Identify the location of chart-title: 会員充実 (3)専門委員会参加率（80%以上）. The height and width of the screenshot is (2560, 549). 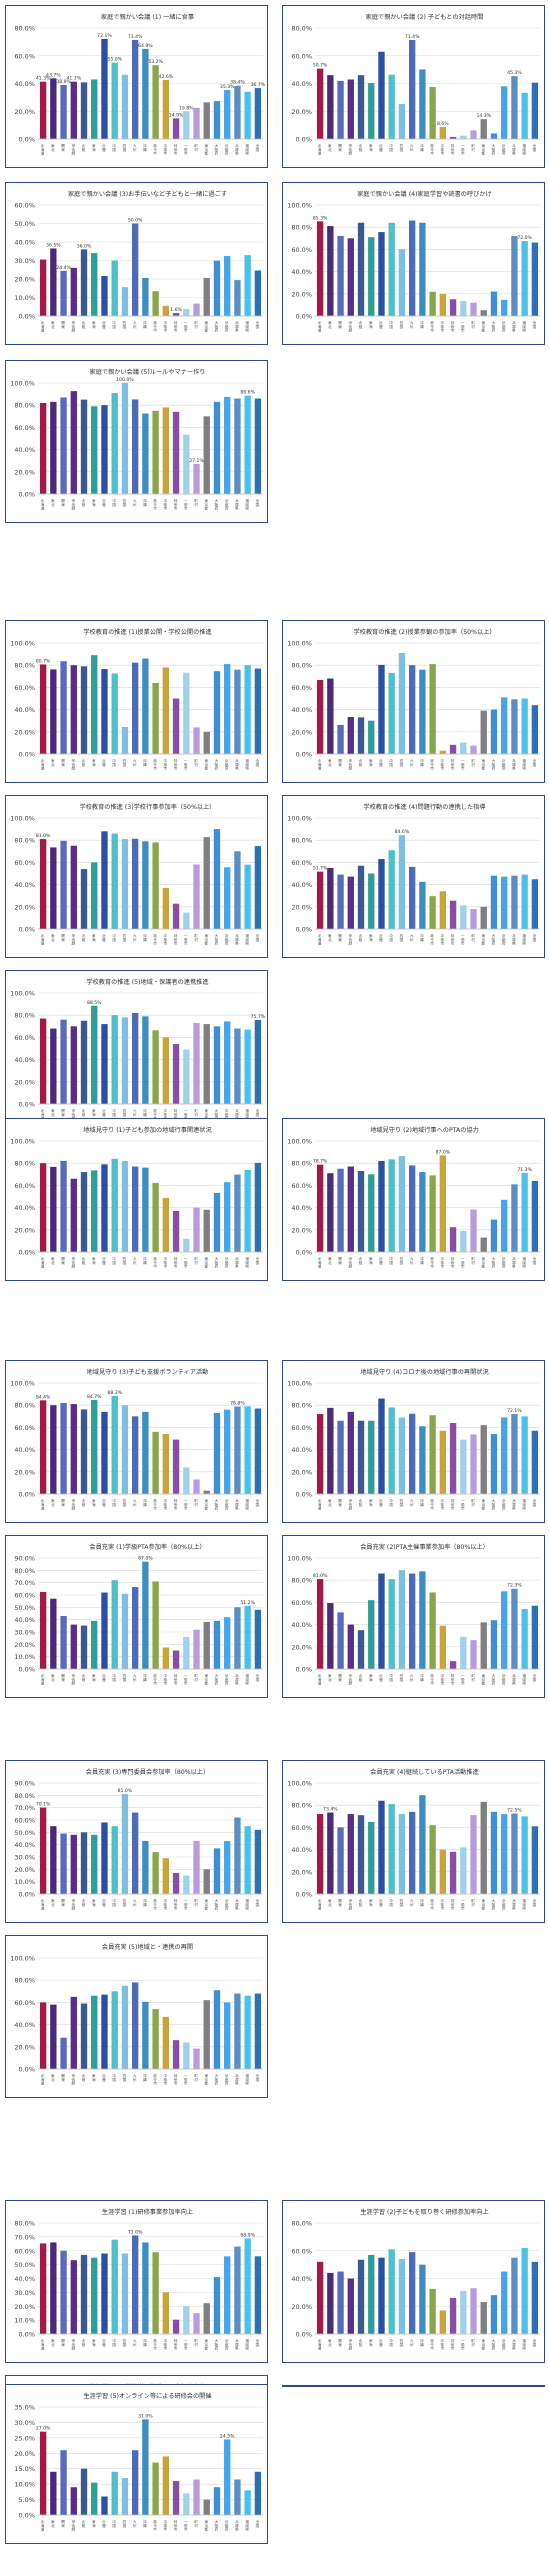
(147, 1772).